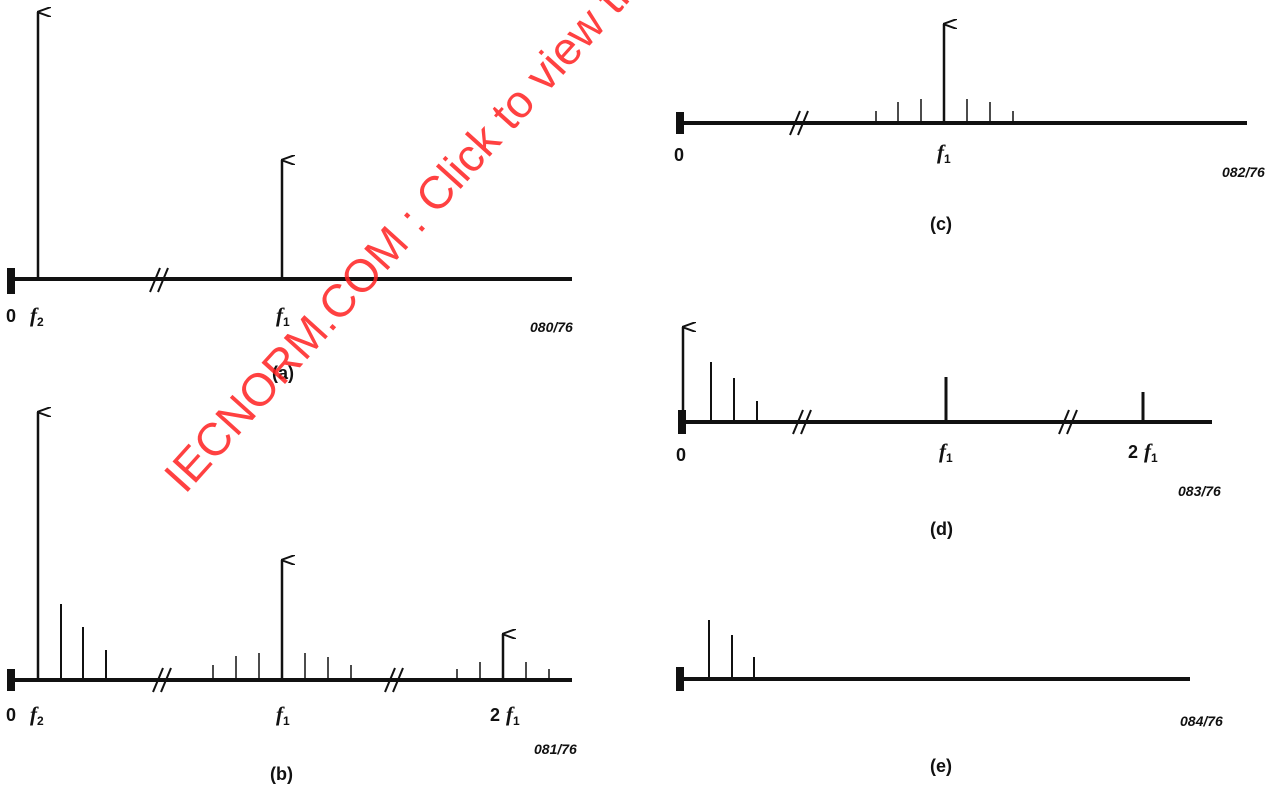 This screenshot has width=1278, height=787. Describe the element at coordinates (1243, 172) in the screenshot. I see `figure-code: 082/76` at that location.